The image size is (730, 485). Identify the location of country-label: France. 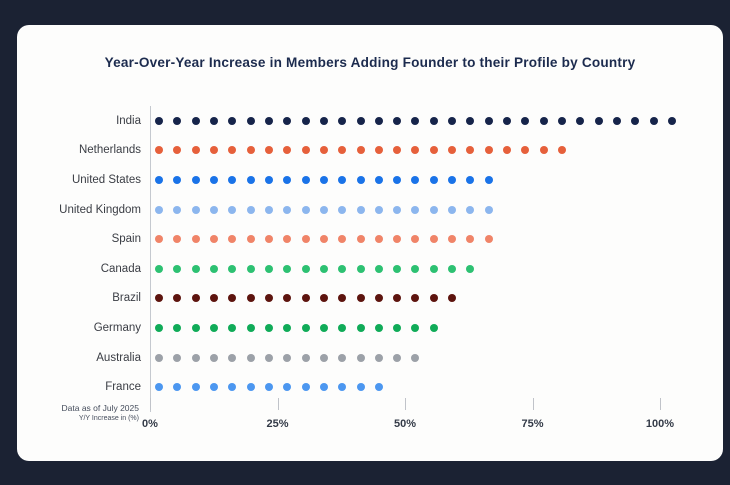
(123, 387).